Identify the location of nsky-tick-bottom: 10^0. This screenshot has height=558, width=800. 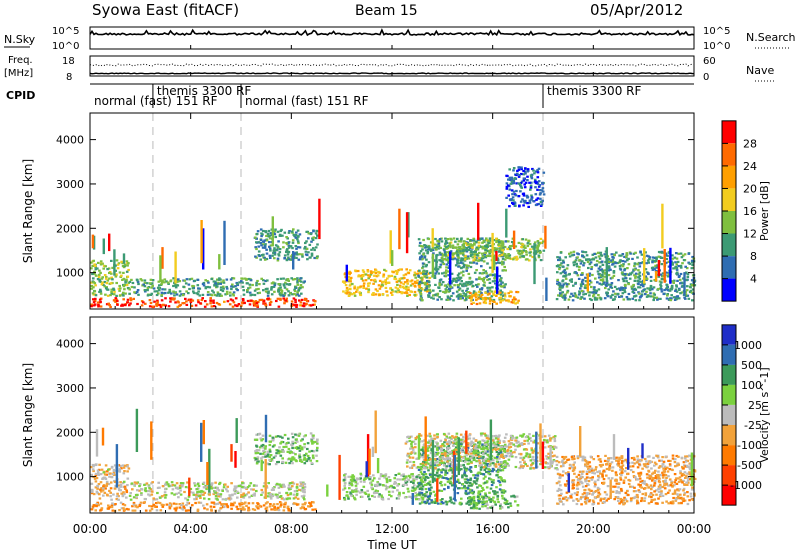
(65, 46).